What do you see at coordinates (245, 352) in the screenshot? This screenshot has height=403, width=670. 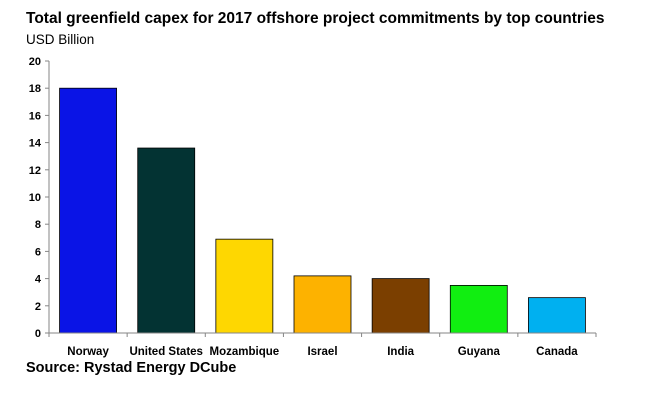 I see `x-category-label: Mozambique` at bounding box center [245, 352].